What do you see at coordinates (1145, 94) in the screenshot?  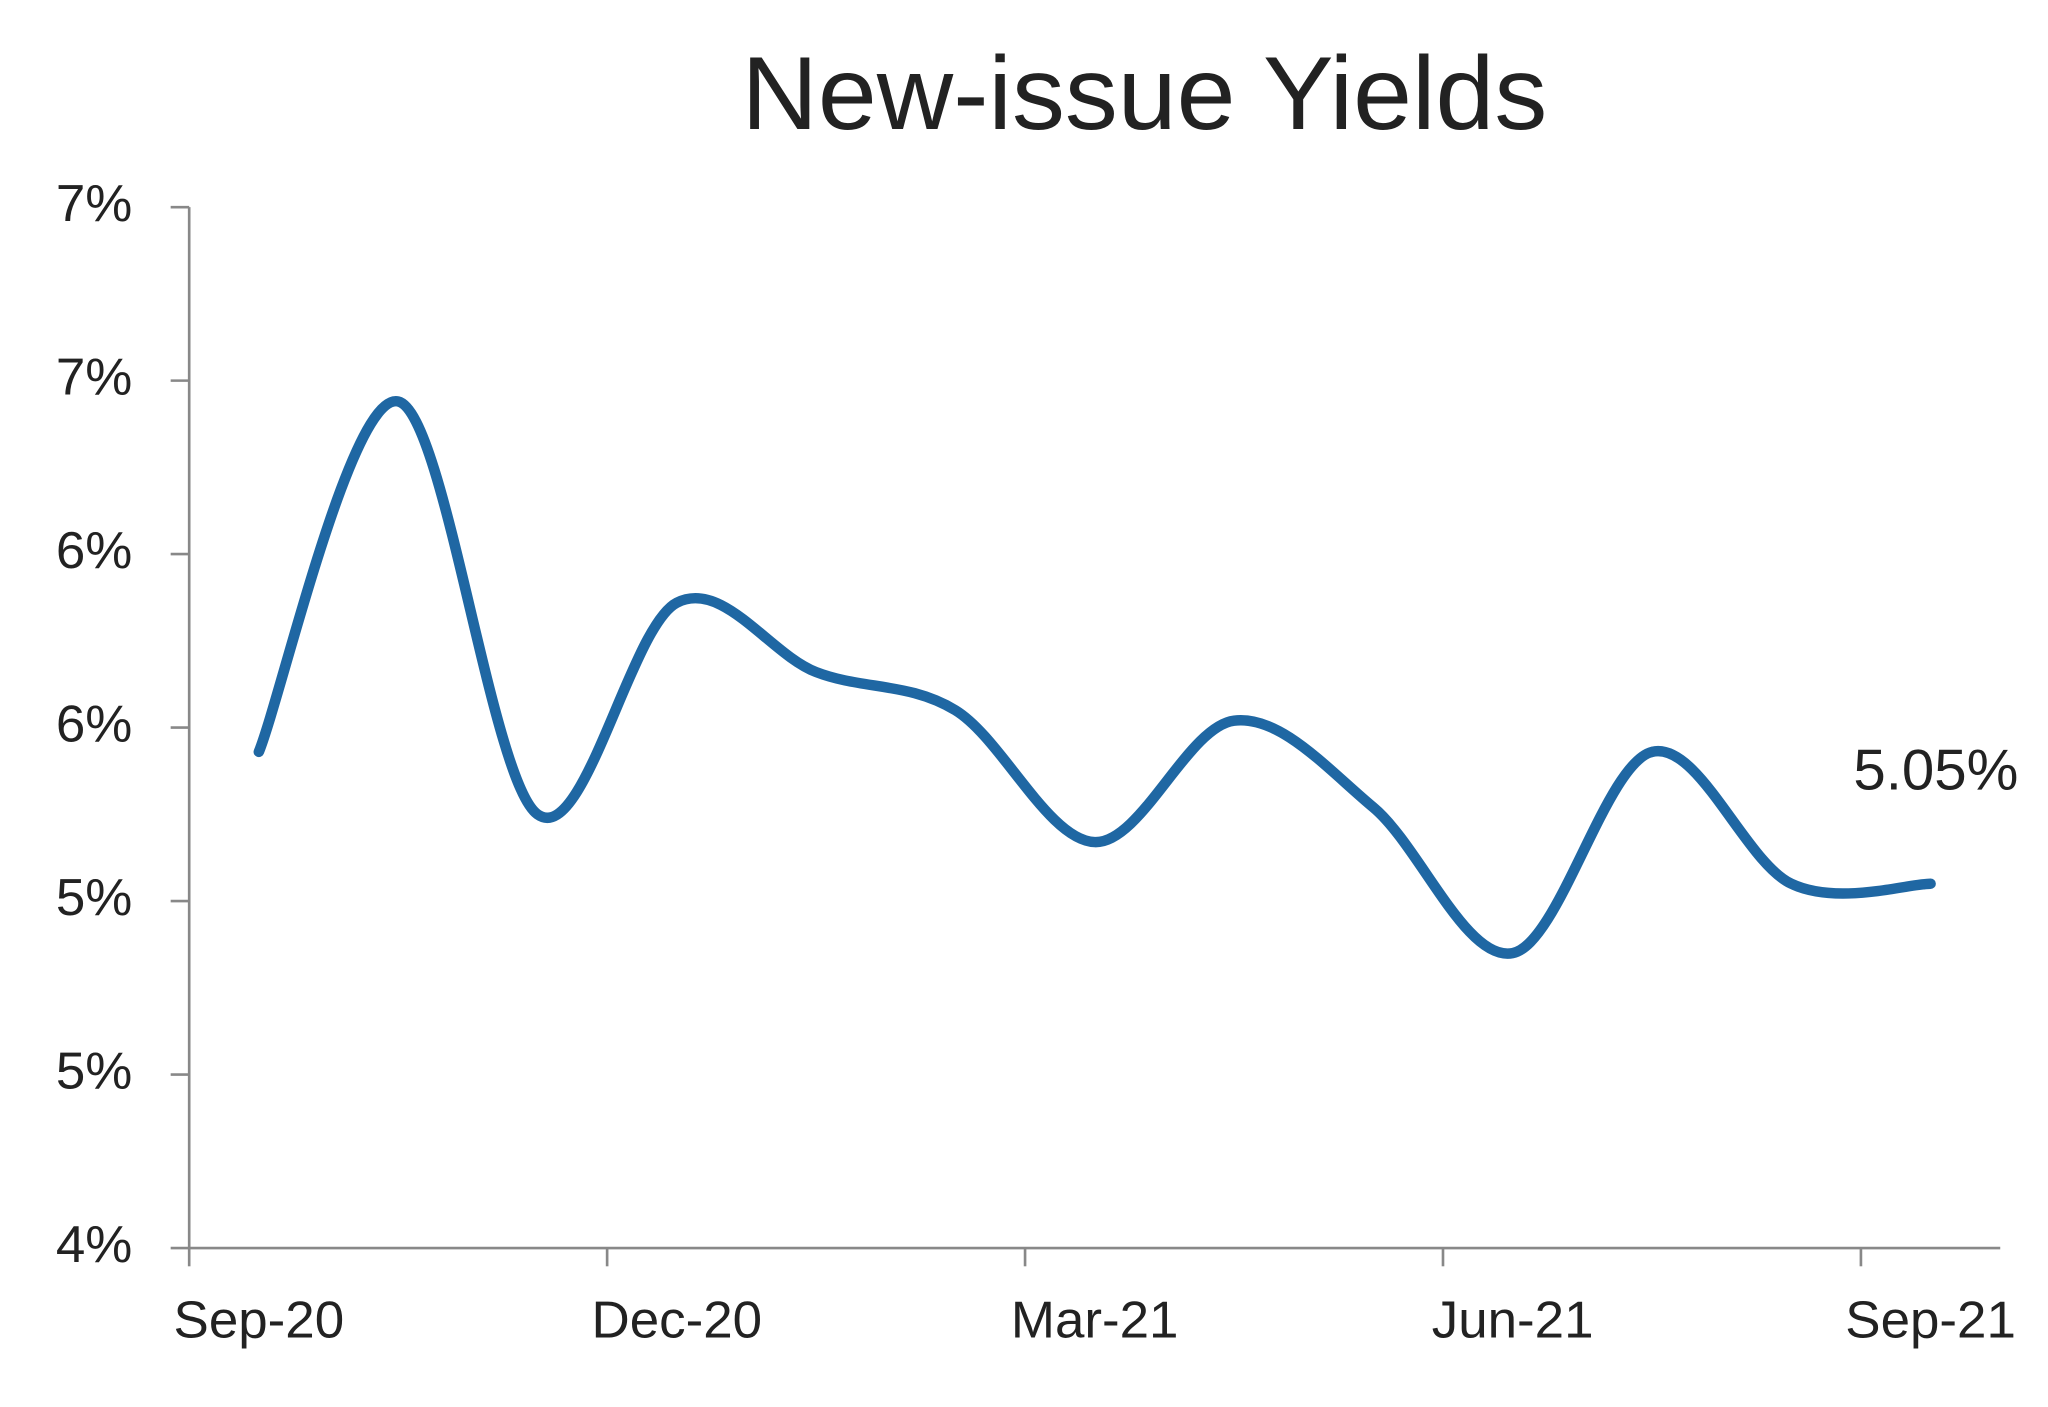 I see `chart-title: New-issue Yields` at bounding box center [1145, 94].